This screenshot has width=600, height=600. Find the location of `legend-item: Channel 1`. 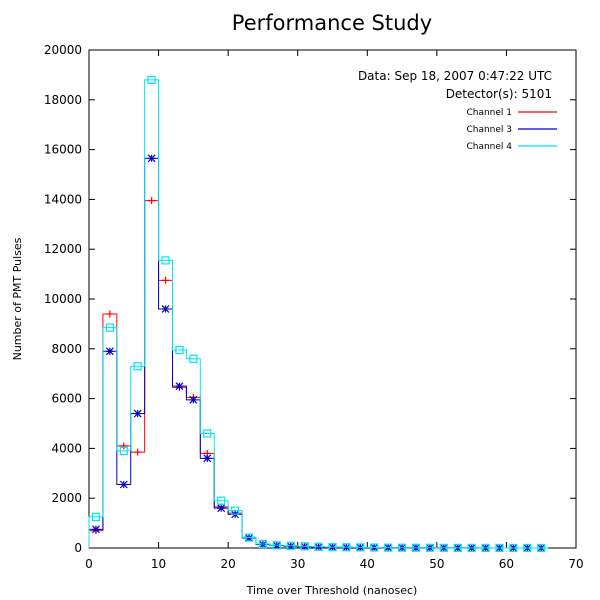

legend-item: Channel 1 is located at coordinates (511, 113).